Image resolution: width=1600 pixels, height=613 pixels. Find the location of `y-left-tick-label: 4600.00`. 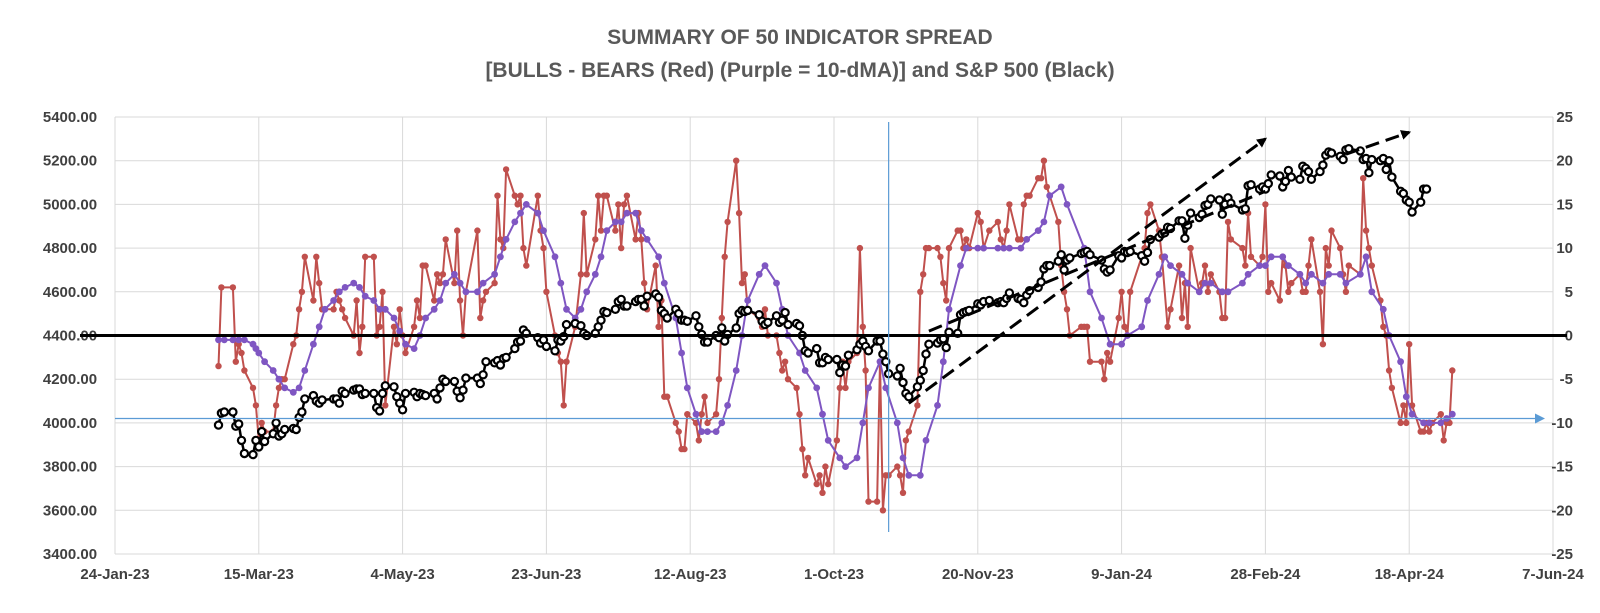

y-left-tick-label: 4600.00 is located at coordinates (70, 292).